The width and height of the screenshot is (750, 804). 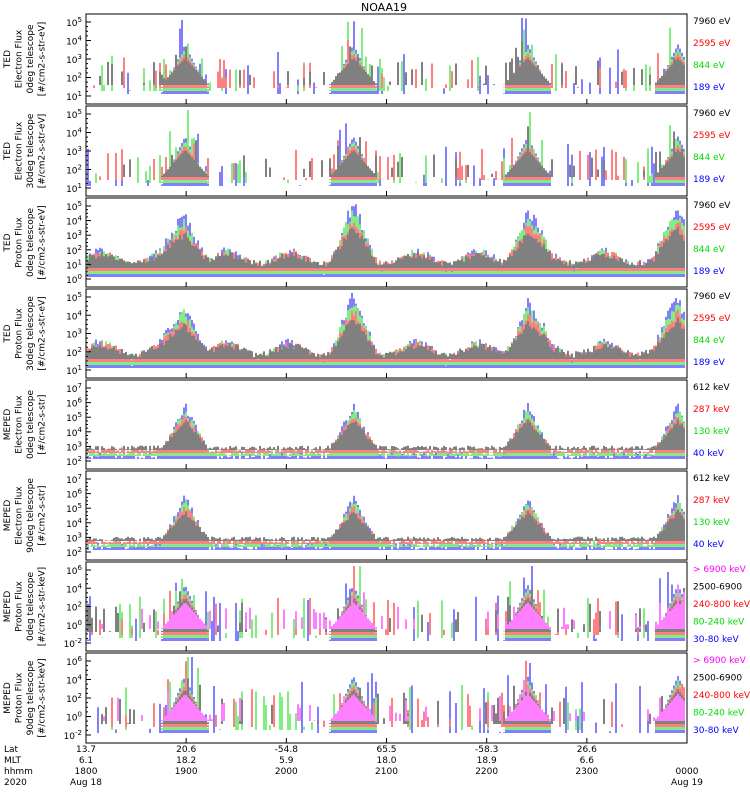 What do you see at coordinates (712, 114) in the screenshot?
I see `legend-entry: 7960 eV` at bounding box center [712, 114].